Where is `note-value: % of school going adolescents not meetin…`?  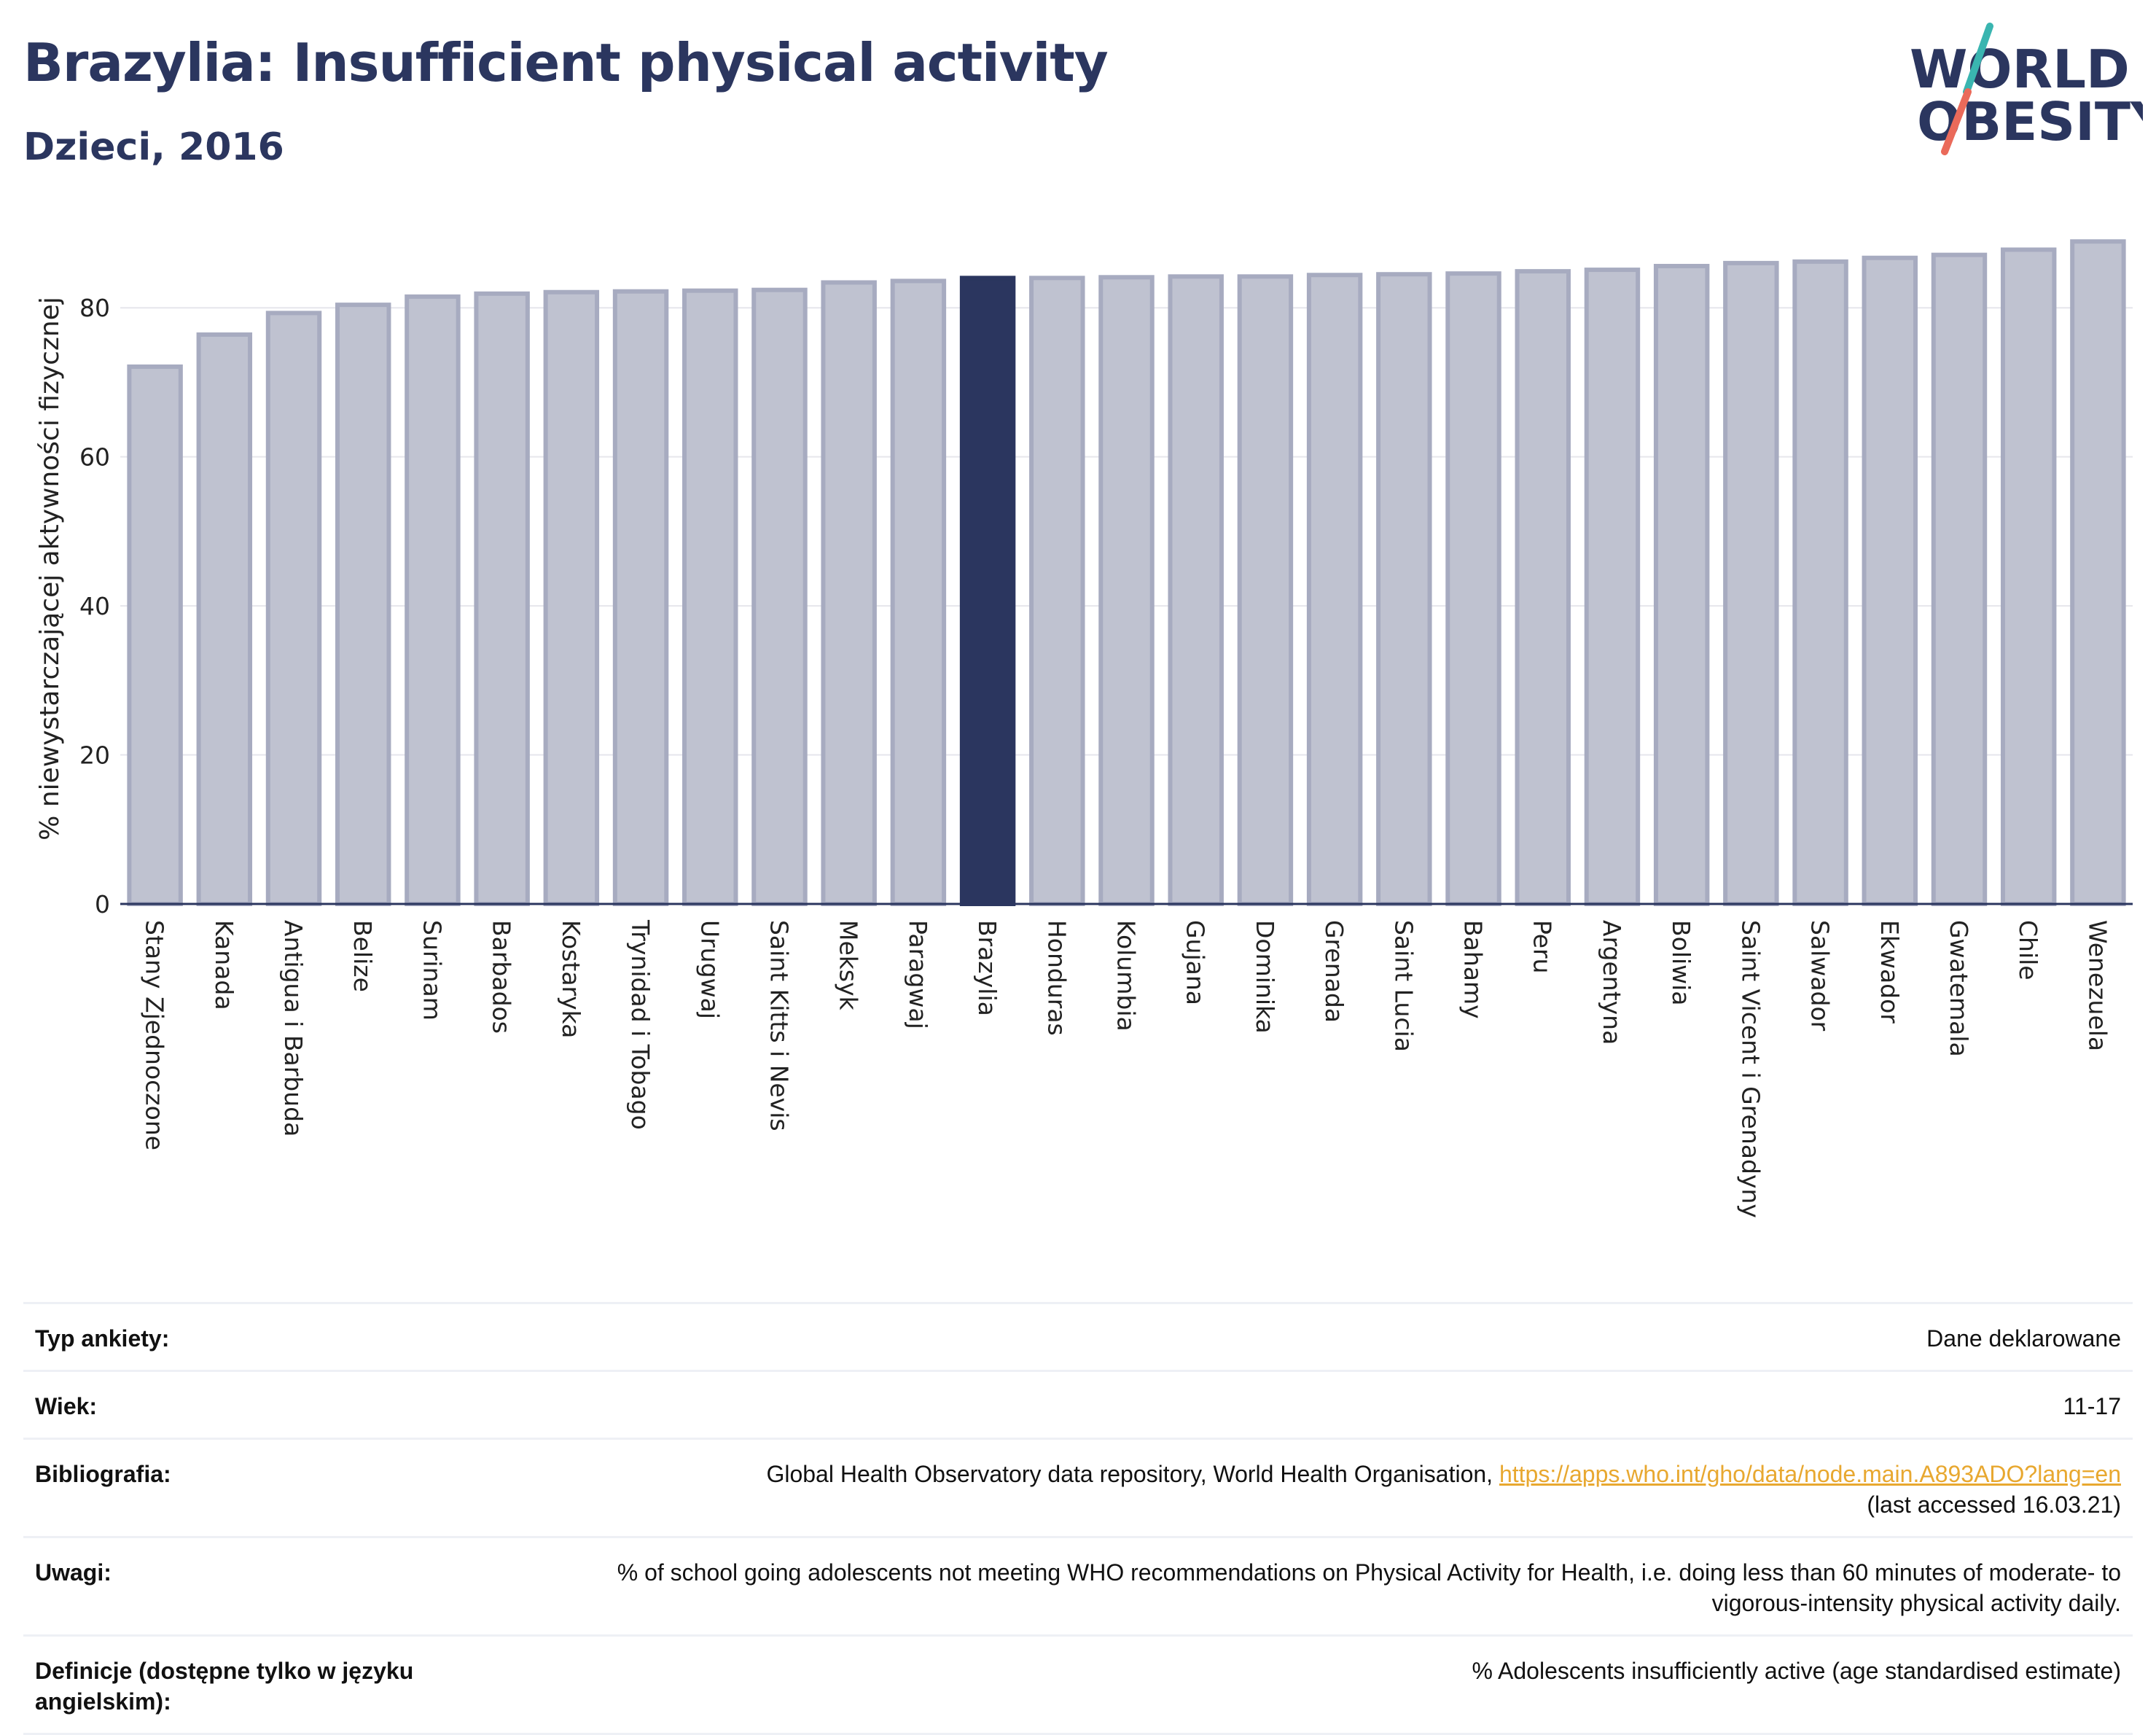
note-value: % of school going adolescents not meetin… is located at coordinates (1319, 1587).